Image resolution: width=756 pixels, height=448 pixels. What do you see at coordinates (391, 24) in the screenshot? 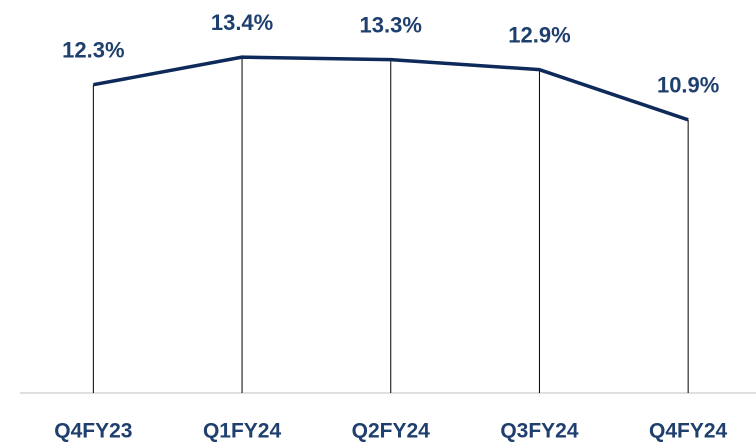
I see `value-label: 13.3%` at bounding box center [391, 24].